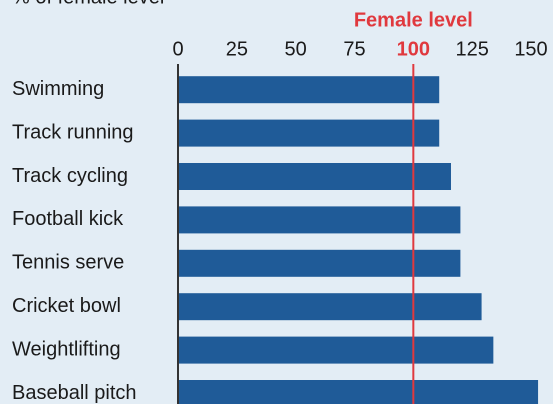 The width and height of the screenshot is (553, 404). I want to click on y-tick-label: Track running, so click(73, 132).